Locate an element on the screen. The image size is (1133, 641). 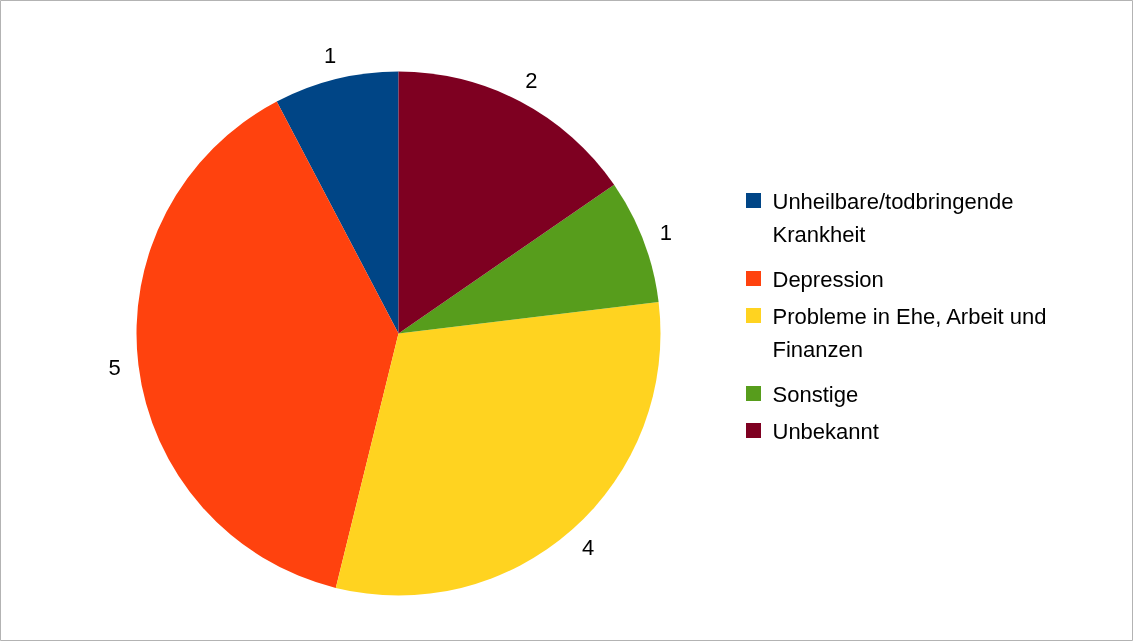
data-label: 5 is located at coordinates (114, 368).